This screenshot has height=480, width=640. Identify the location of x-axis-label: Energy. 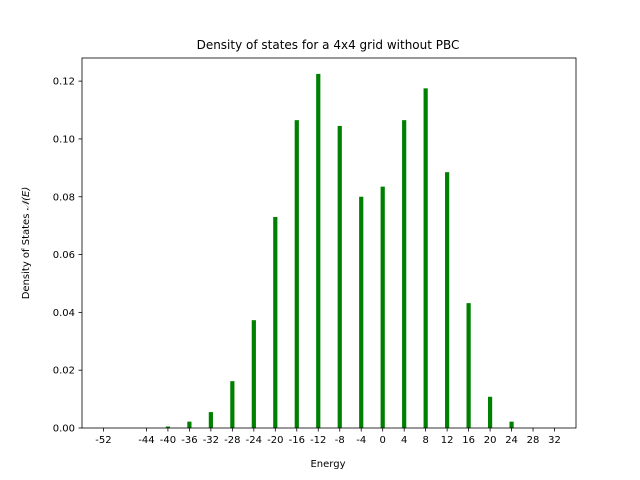
(327, 464).